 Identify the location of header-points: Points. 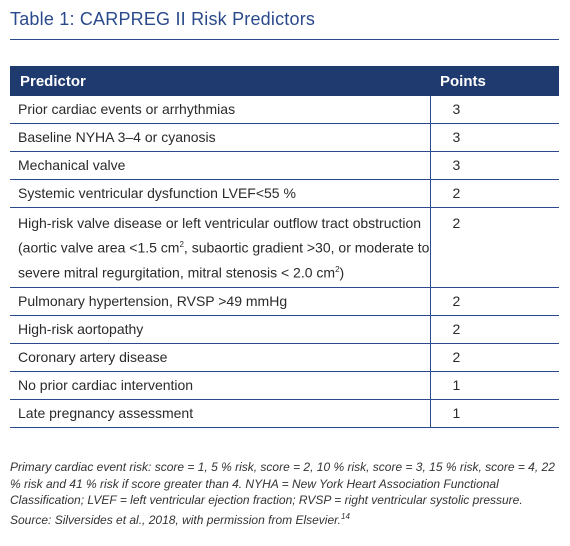
(494, 81).